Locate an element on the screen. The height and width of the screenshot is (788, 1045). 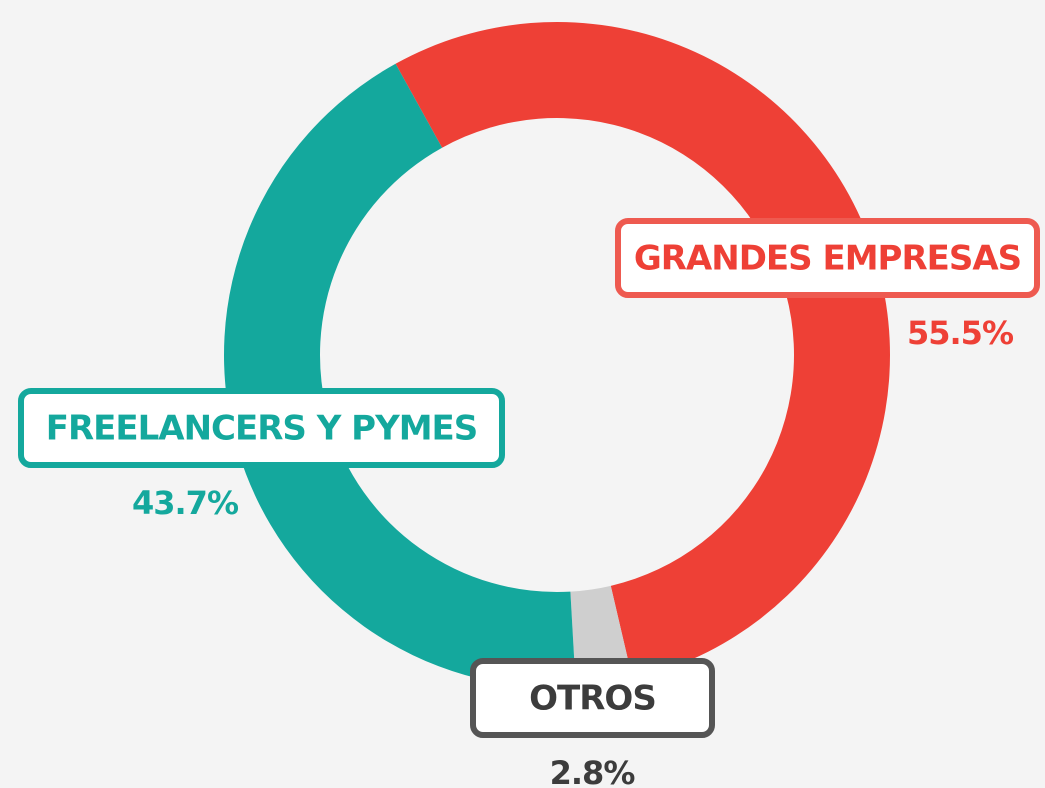
category-label: OTROS is located at coordinates (592, 699).